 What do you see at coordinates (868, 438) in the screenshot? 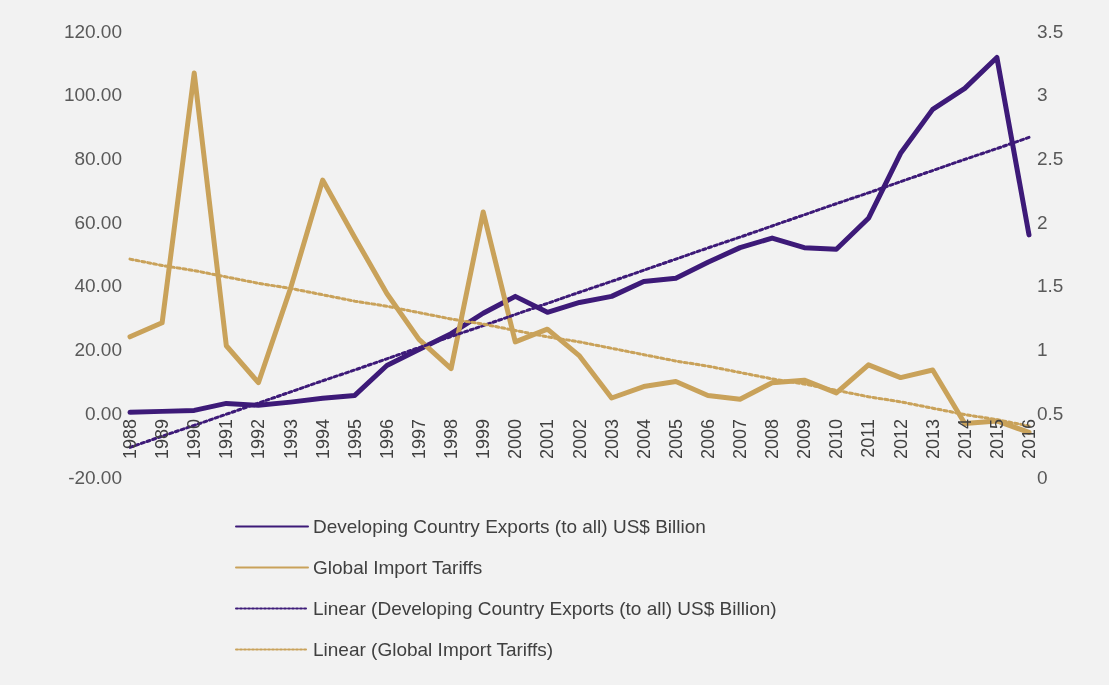
I see `x-tick-label: 2011` at bounding box center [868, 438].